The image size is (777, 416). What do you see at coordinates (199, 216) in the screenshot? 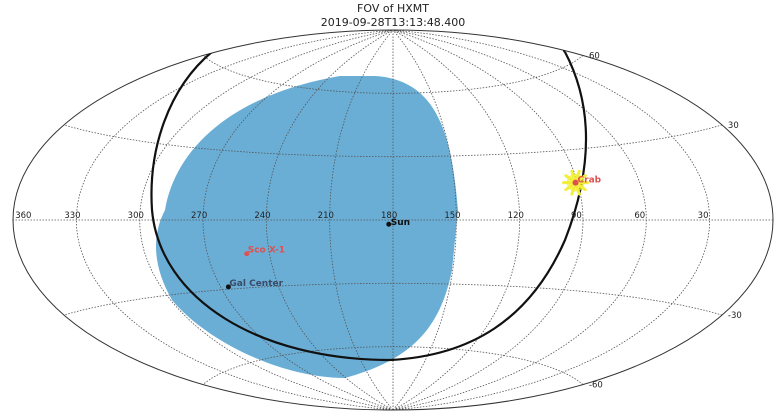
I see `lon-tick-label: 270` at bounding box center [199, 216].